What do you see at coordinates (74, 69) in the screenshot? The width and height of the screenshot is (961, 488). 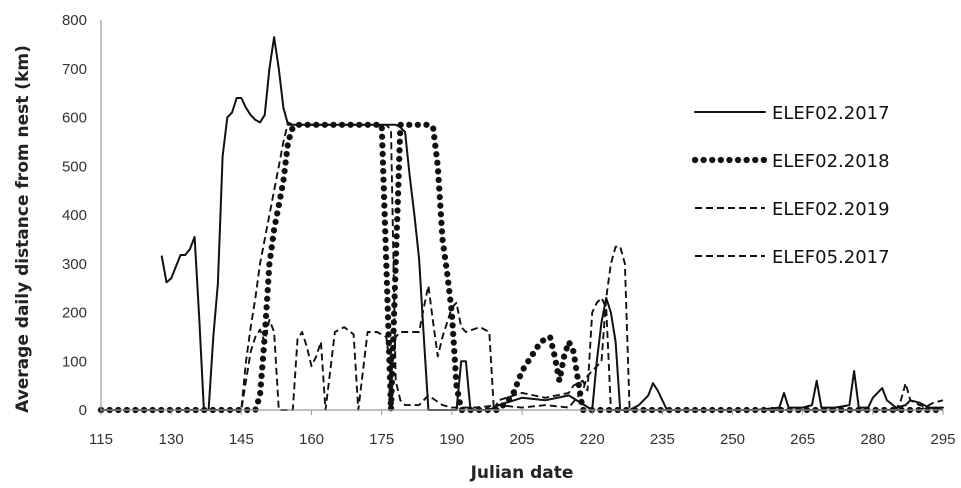 I see `y-tick-label: 700` at bounding box center [74, 69].